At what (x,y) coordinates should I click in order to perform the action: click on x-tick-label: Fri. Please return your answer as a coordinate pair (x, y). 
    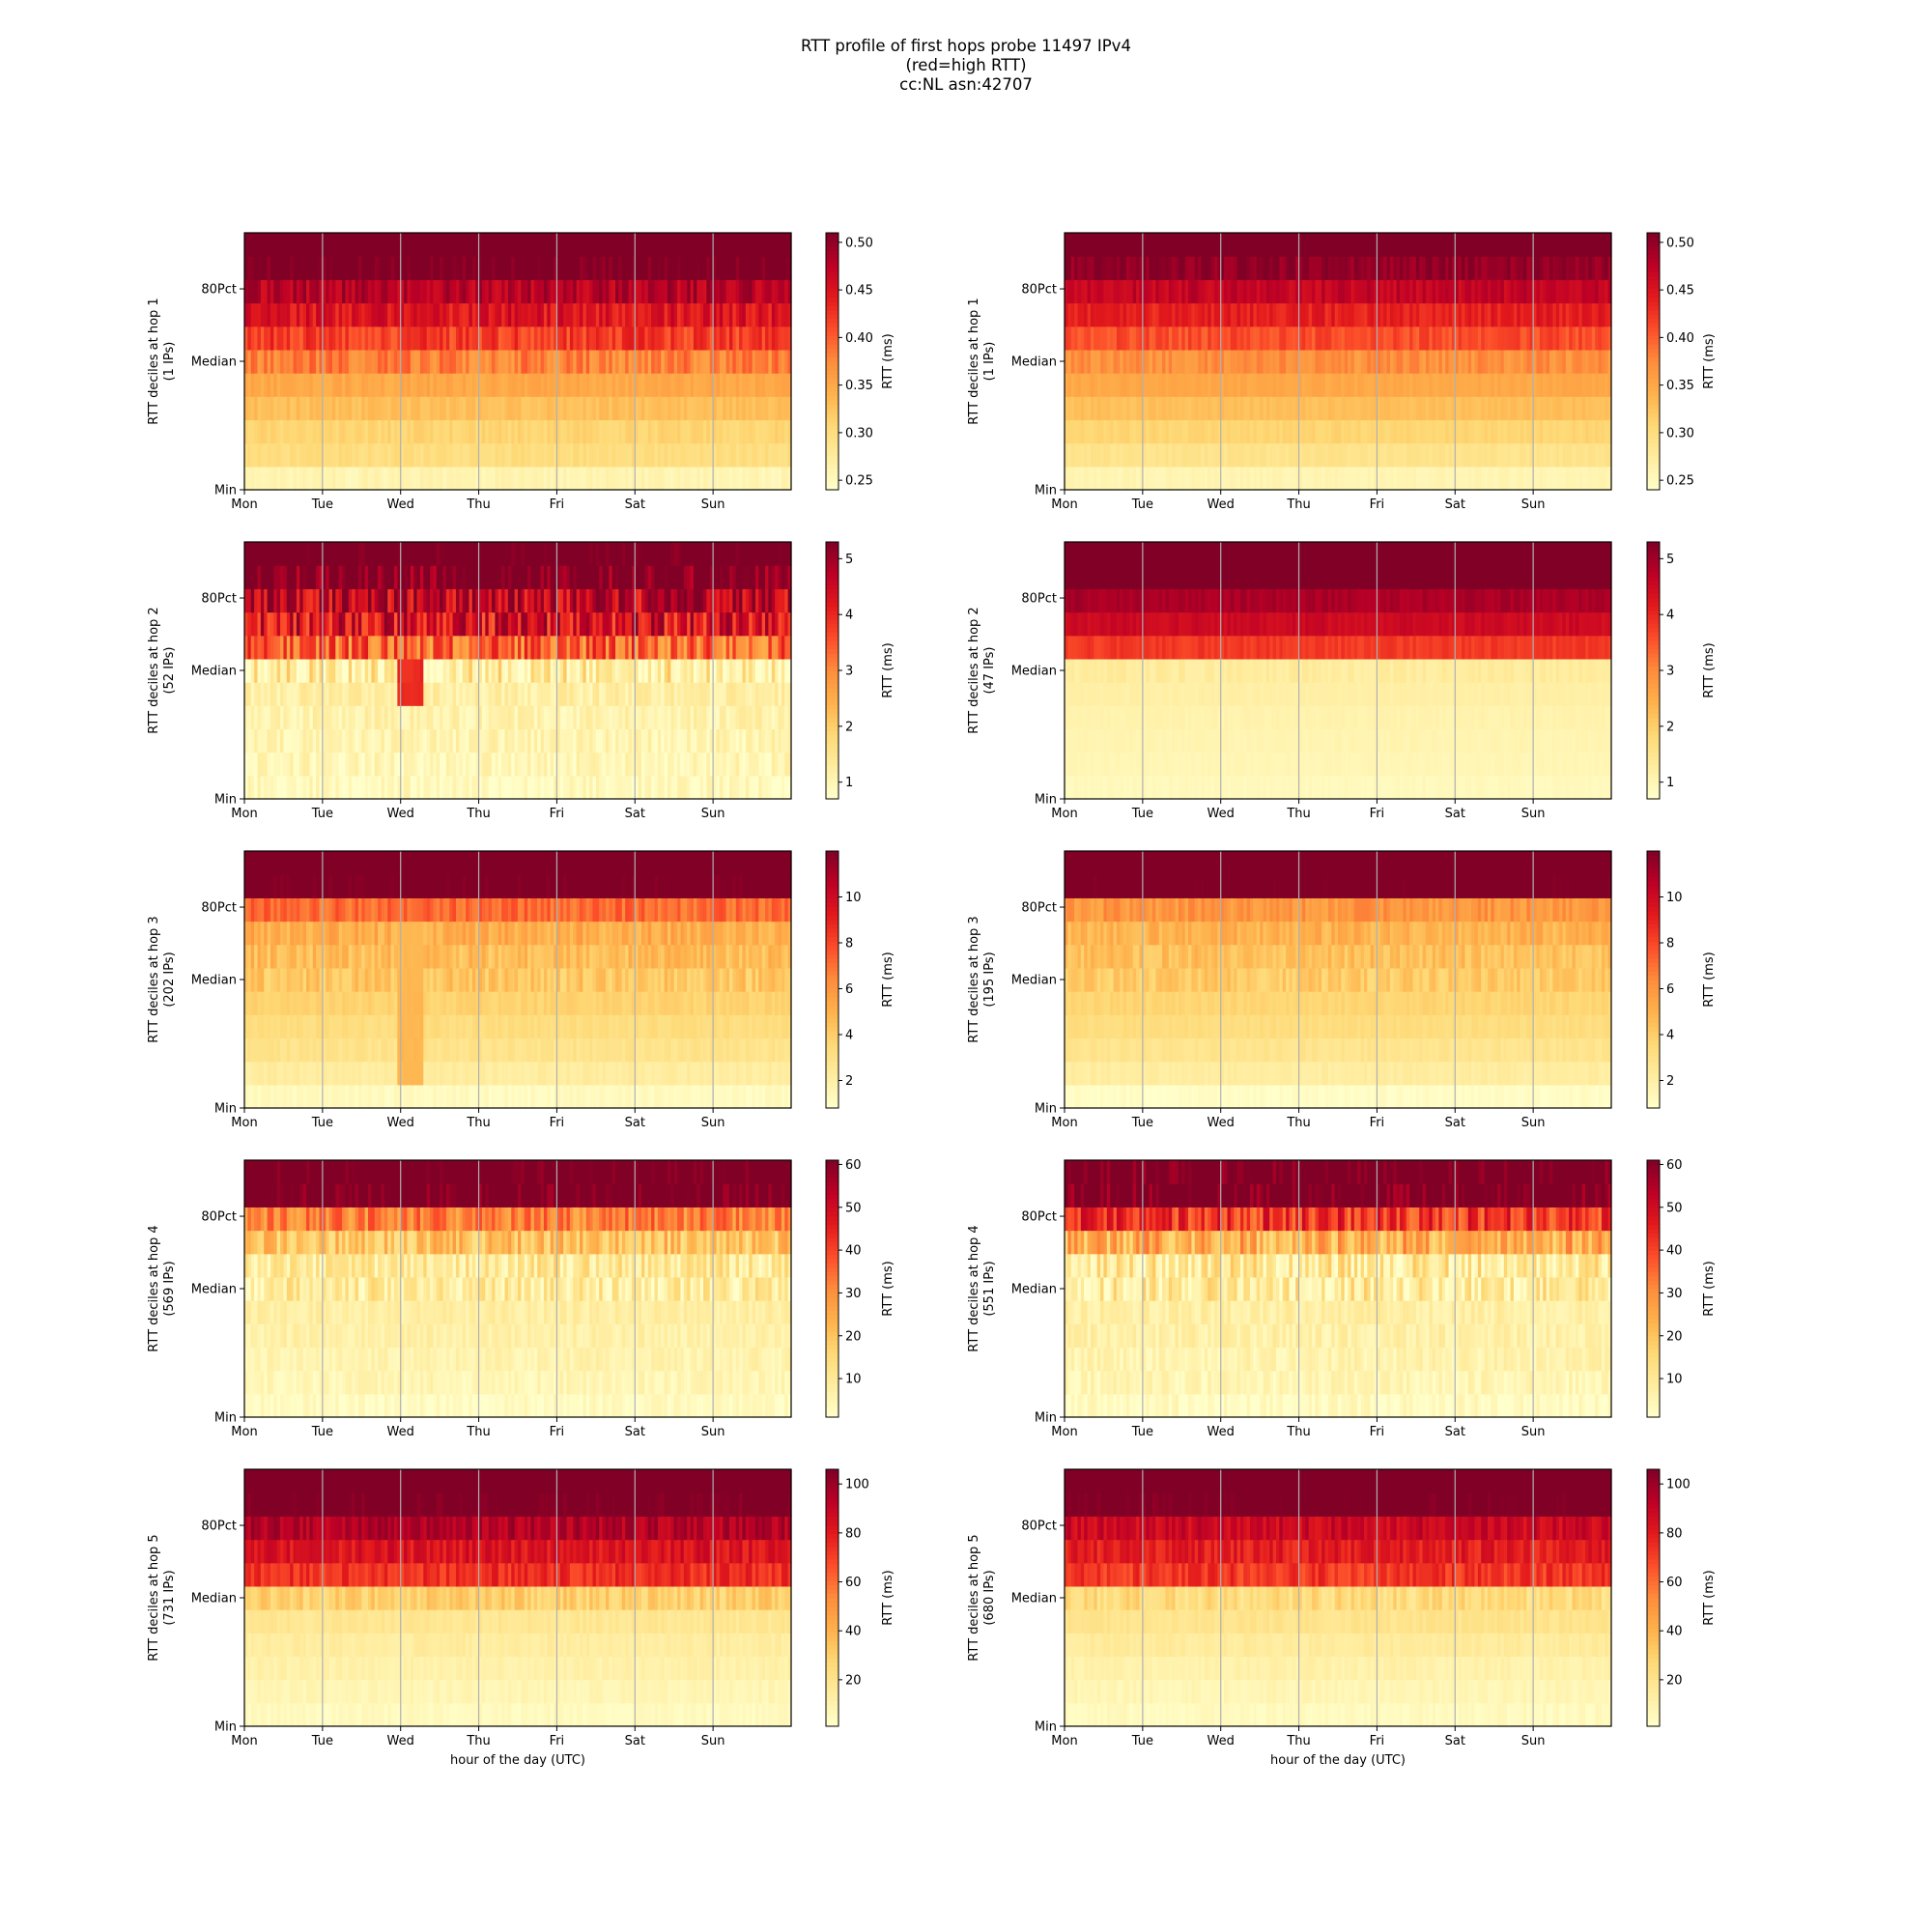
    Looking at the image, I should click on (557, 505).